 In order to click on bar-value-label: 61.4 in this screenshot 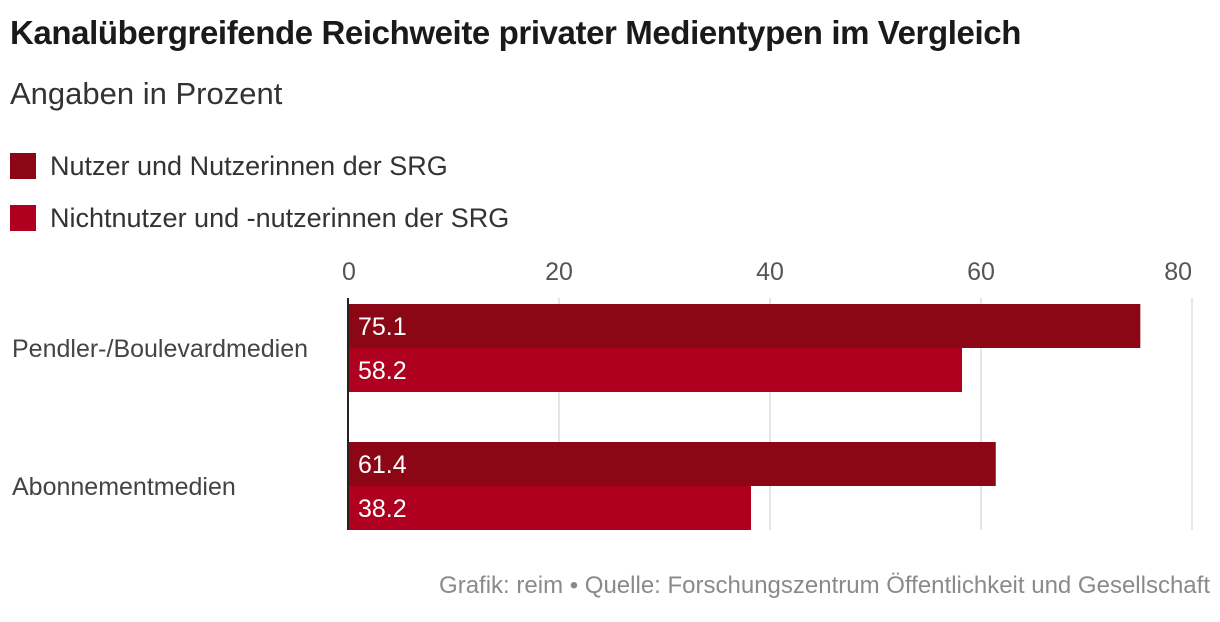, I will do `click(382, 465)`.